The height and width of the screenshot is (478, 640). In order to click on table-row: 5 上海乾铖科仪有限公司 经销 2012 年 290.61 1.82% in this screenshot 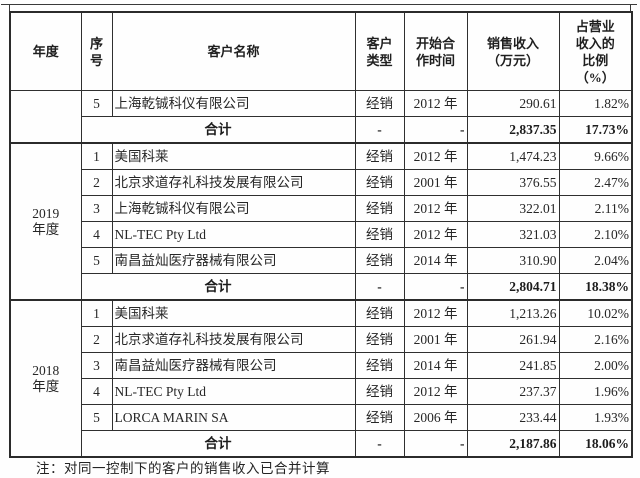, I will do `click(321, 117)`.